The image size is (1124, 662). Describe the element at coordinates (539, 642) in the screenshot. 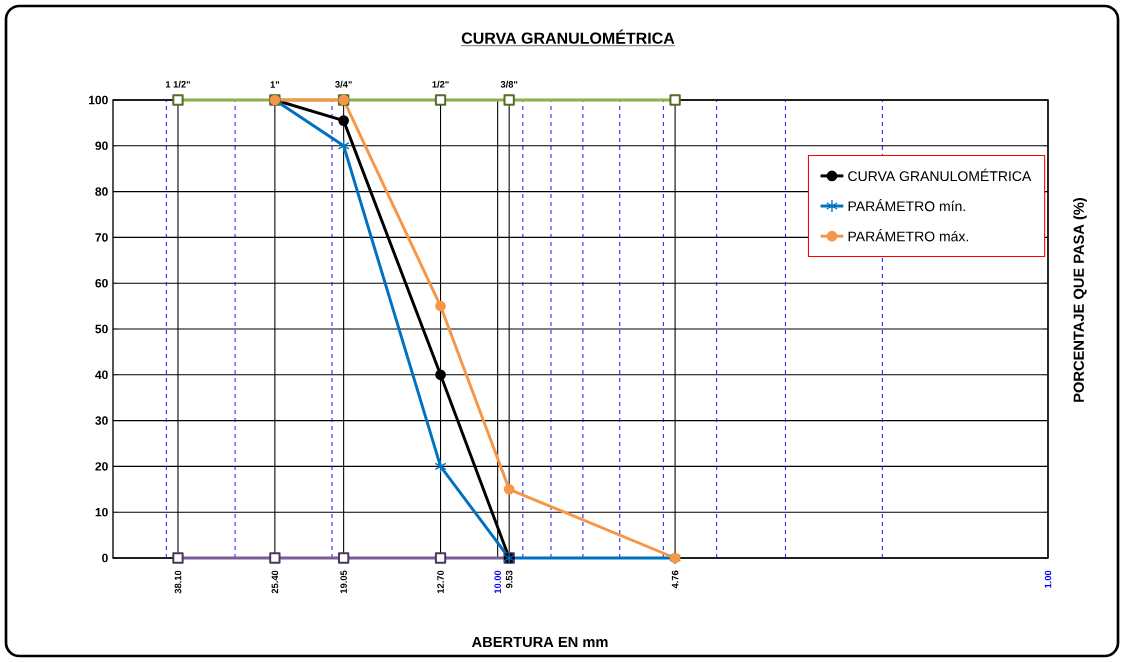

I see `x-axis-title: ABERTURA EN mm` at that location.